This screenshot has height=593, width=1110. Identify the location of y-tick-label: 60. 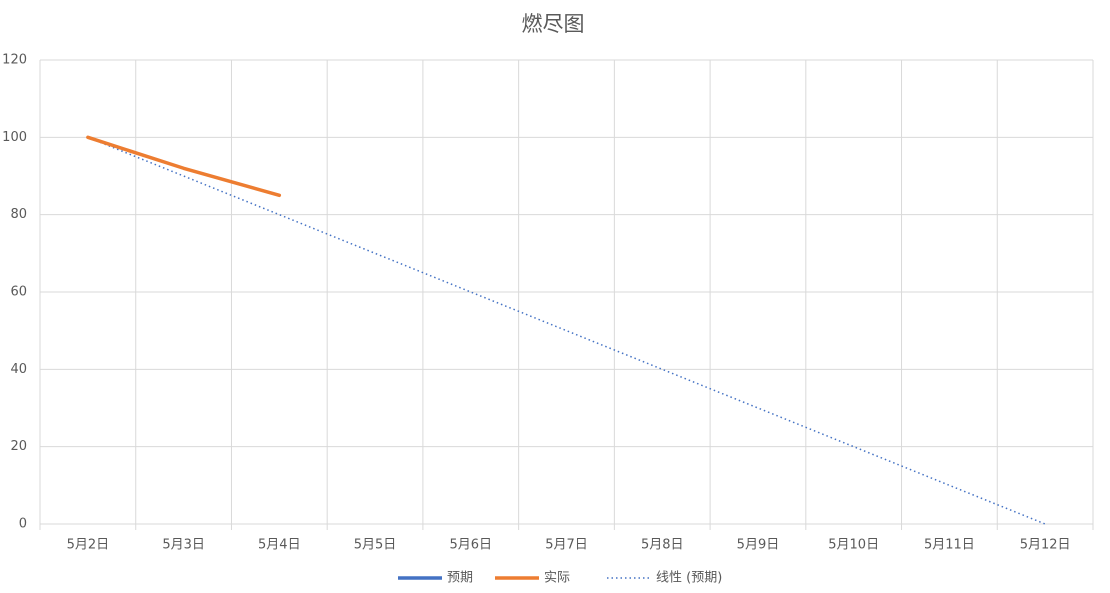
(18, 292).